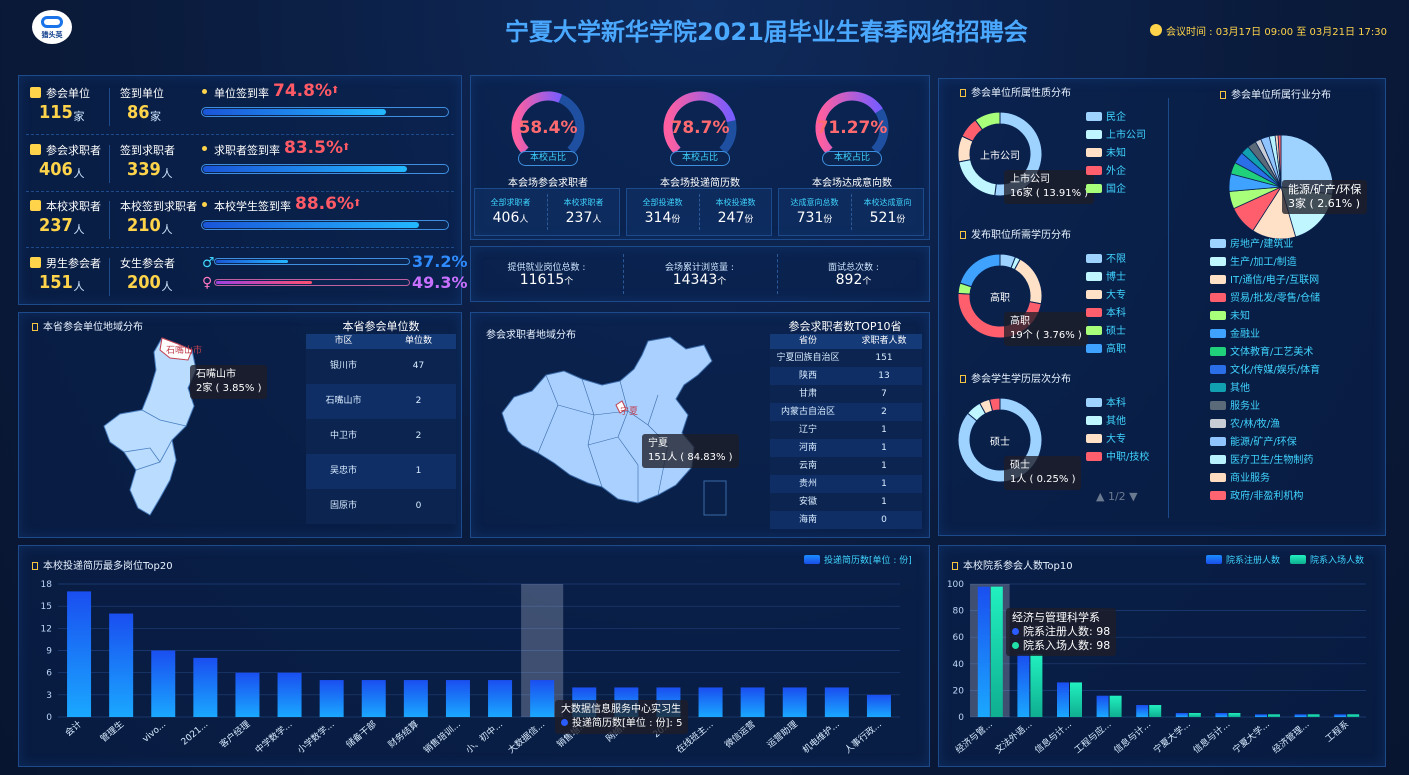  What do you see at coordinates (1100, 496) in the screenshot?
I see `pager-up-icon: ▲` at bounding box center [1100, 496].